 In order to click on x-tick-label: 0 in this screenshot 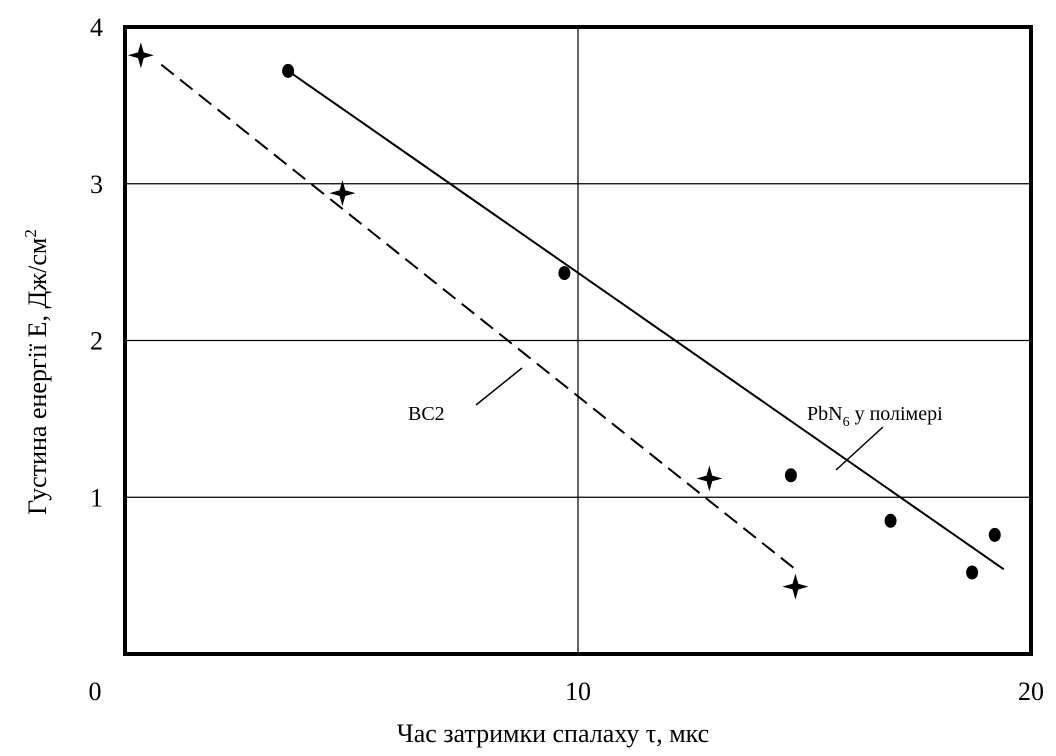, I will do `click(95, 691)`.